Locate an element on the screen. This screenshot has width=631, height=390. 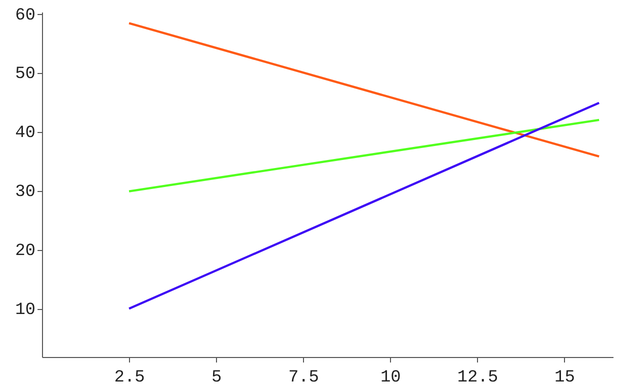
y-tick-label: 60 is located at coordinates (25, 16).